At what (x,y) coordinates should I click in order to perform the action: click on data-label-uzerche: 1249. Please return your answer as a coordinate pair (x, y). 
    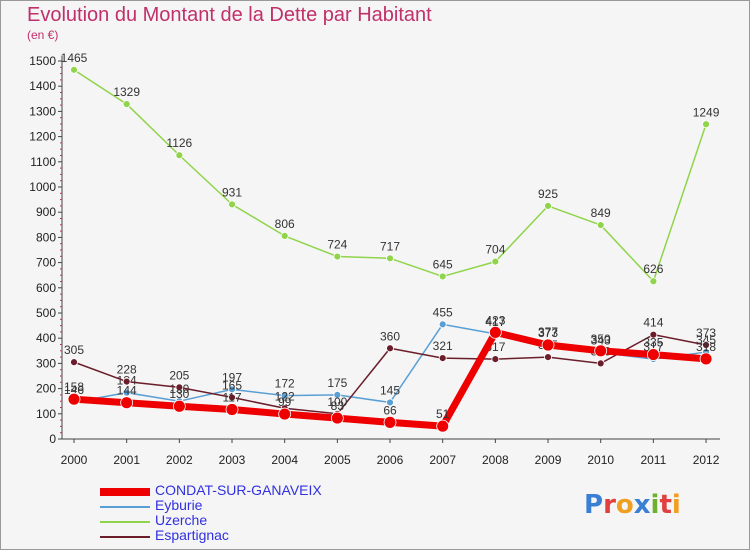
    Looking at the image, I should click on (706, 112).